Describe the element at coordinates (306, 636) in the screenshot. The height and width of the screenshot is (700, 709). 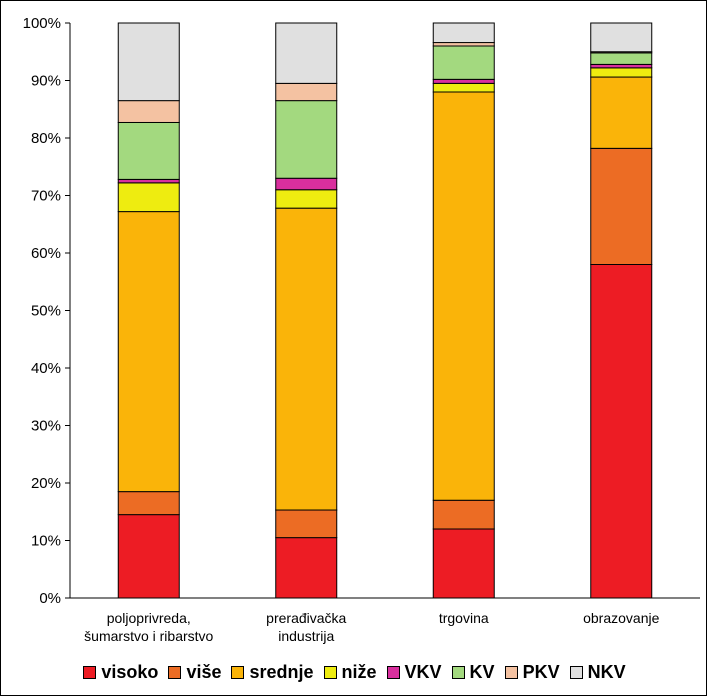
I see `x-category-label: industrija` at that location.